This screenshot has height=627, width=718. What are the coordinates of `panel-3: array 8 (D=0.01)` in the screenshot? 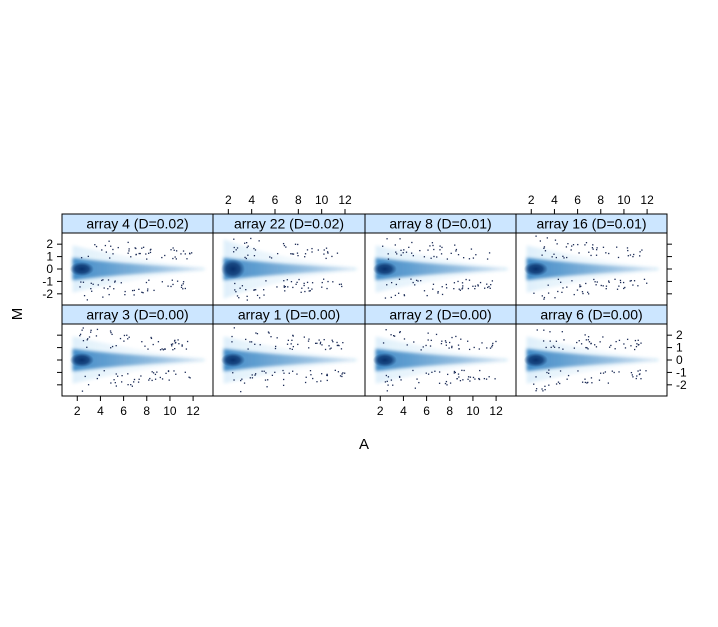 It's located at (440, 259).